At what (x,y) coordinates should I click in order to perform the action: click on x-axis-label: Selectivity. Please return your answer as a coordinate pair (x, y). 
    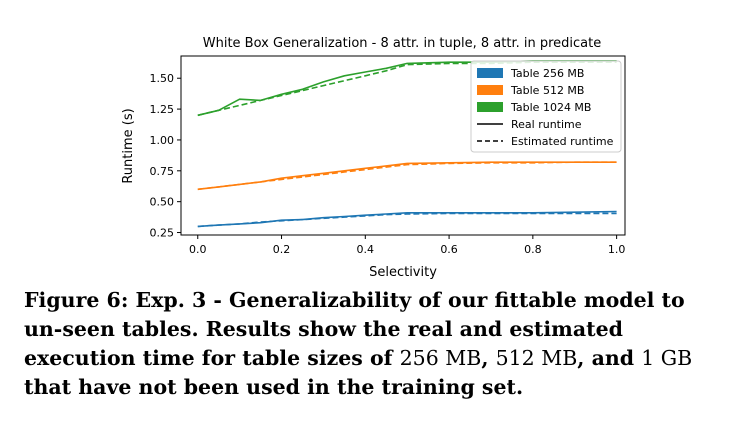
    Looking at the image, I should click on (403, 272).